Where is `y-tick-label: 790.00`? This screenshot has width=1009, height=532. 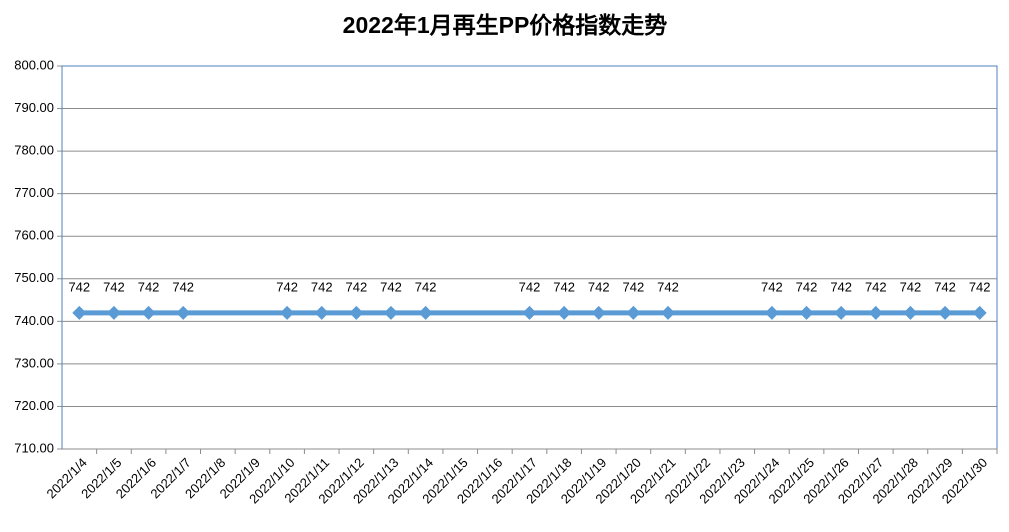
y-tick-label: 790.00 is located at coordinates (34, 107).